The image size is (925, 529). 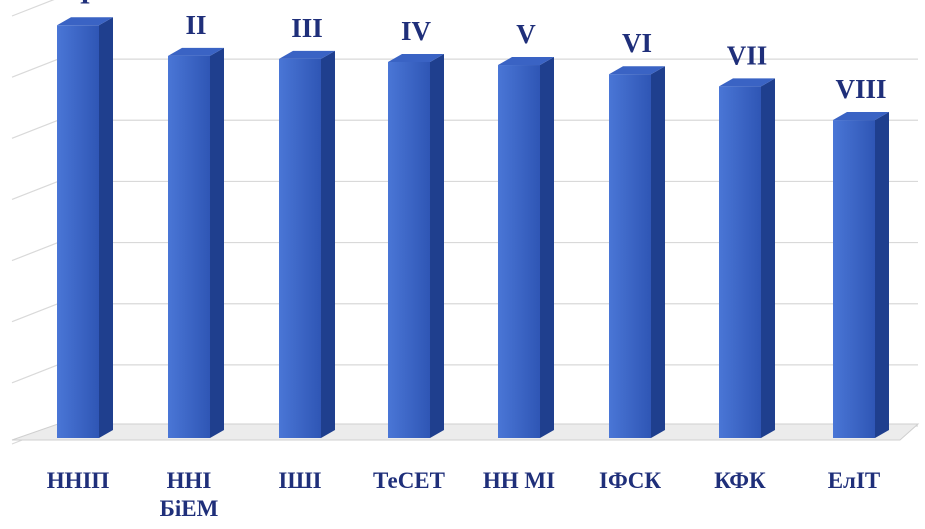 I want to click on rank-label: VI, so click(x=637, y=43).